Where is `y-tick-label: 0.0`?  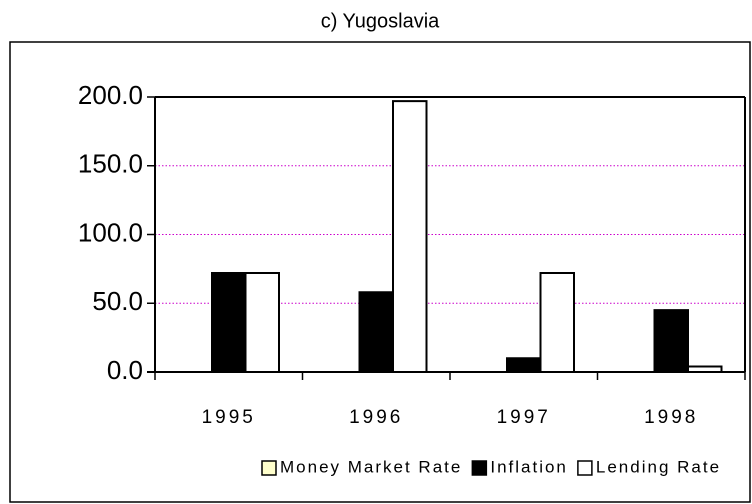 y-tick-label: 0.0 is located at coordinates (125, 370).